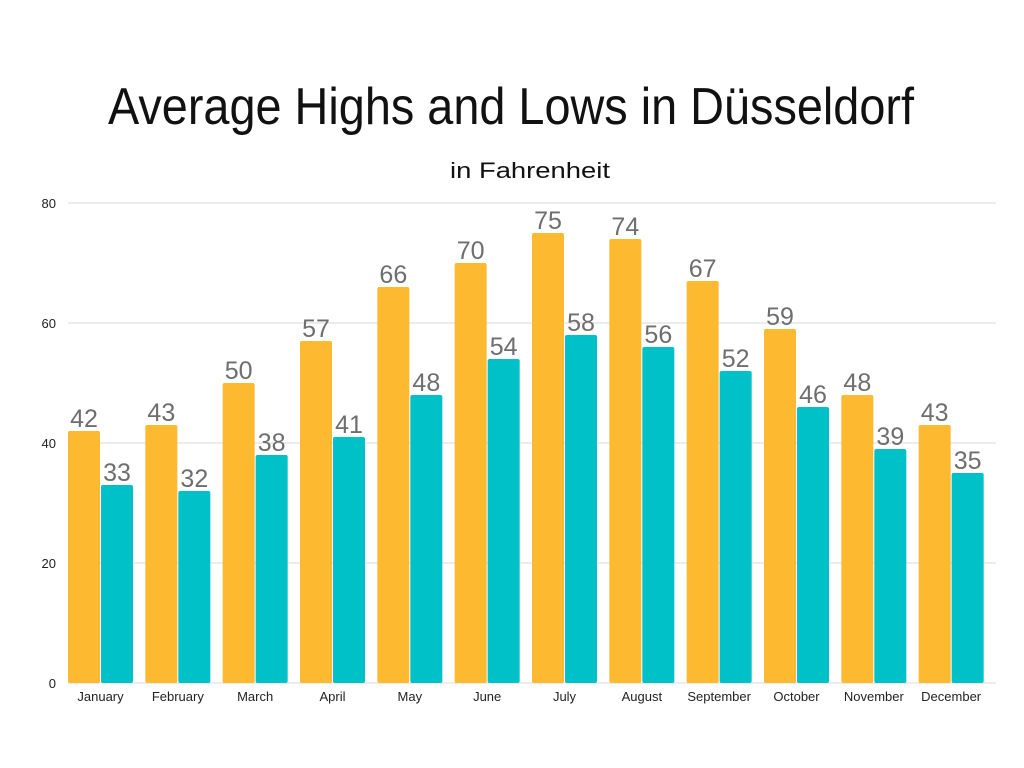  Describe the element at coordinates (49, 323) in the screenshot. I see `y-tick-label: 60` at that location.